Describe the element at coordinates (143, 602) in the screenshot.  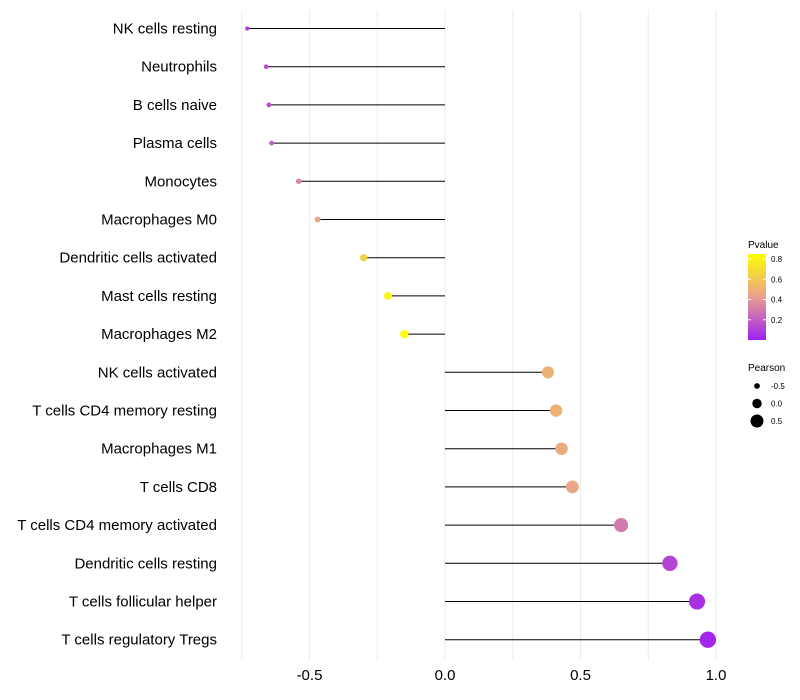
I see `y-tick-label: T cells follicular helper` at that location.